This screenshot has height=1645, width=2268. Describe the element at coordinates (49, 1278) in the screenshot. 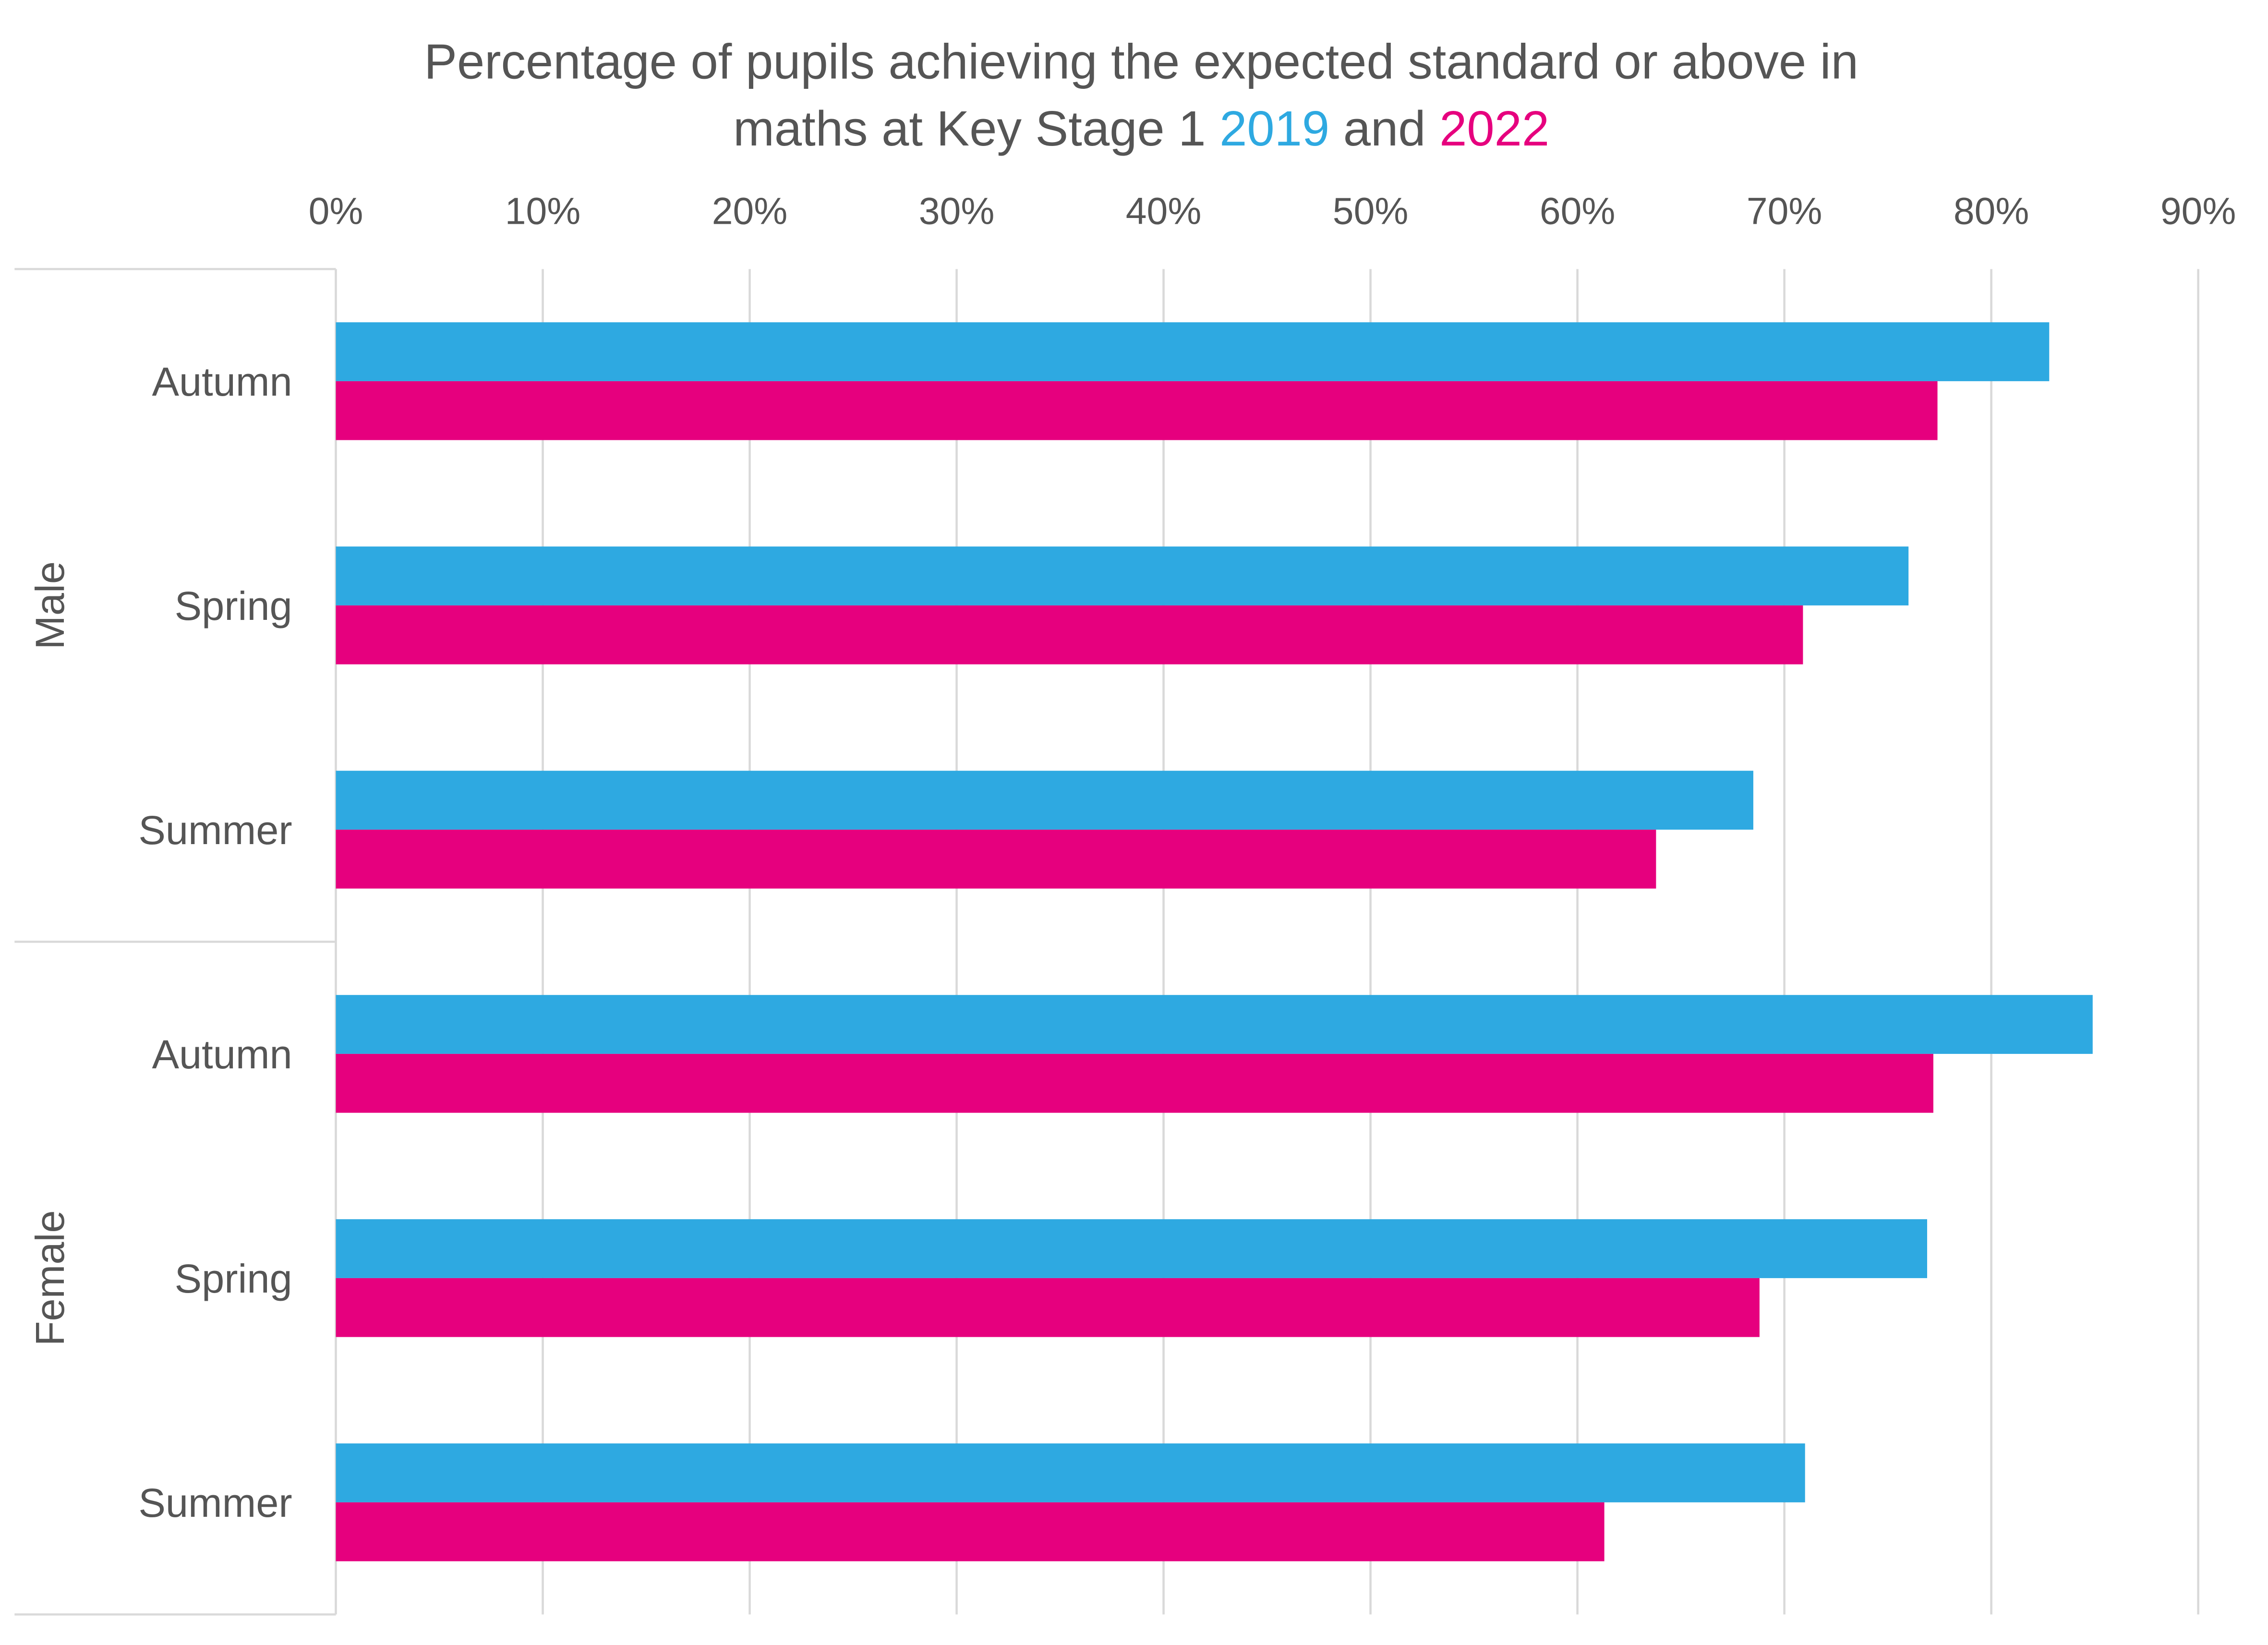

I see `group-label: Female` at that location.